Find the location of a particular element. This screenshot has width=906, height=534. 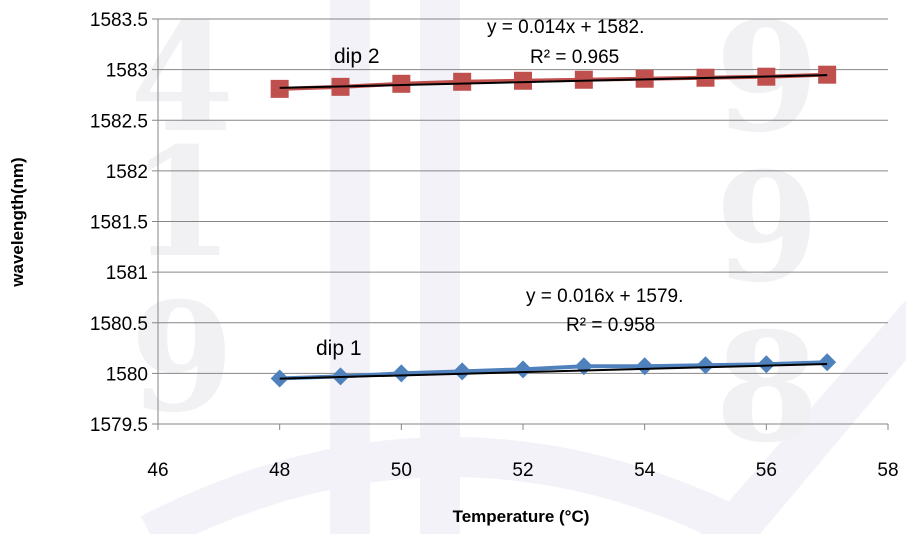

y-tick-label: 1582 is located at coordinates (127, 172).